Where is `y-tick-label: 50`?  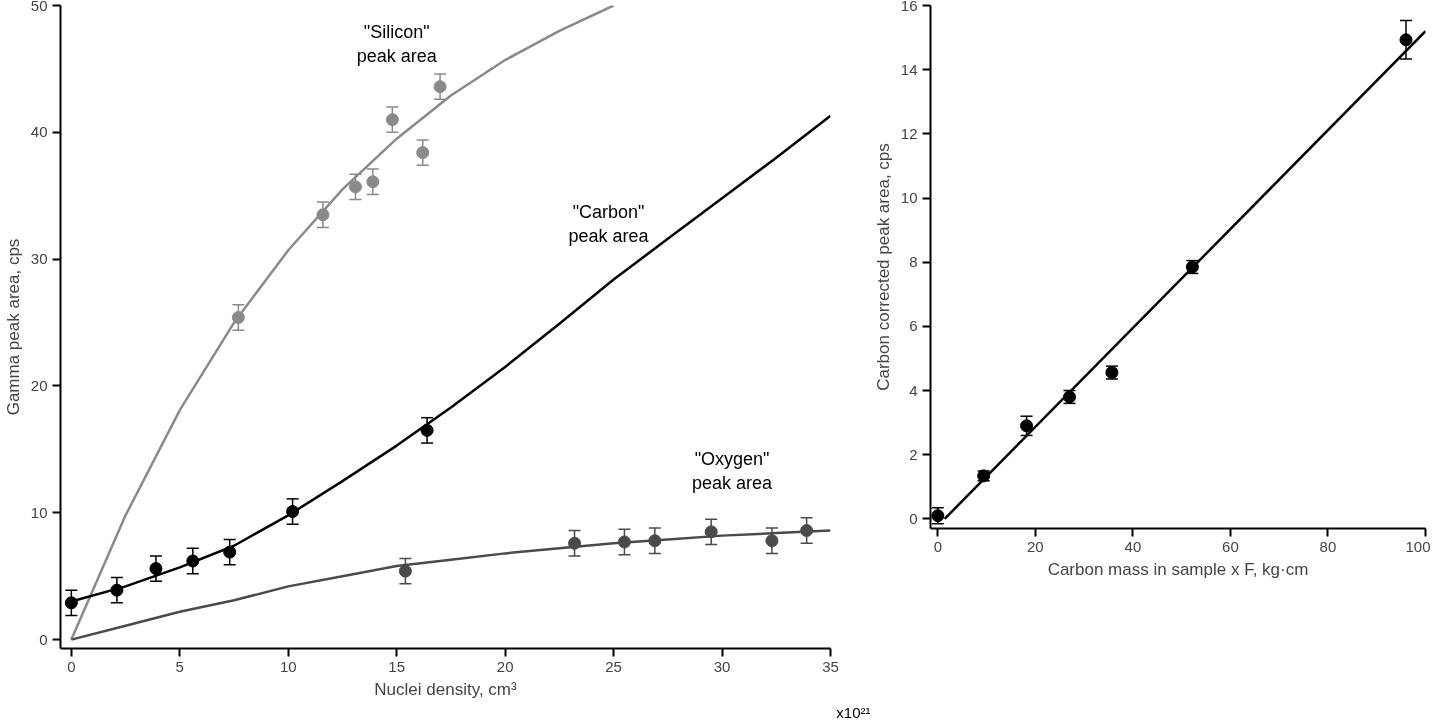 y-tick-label: 50 is located at coordinates (39, 7).